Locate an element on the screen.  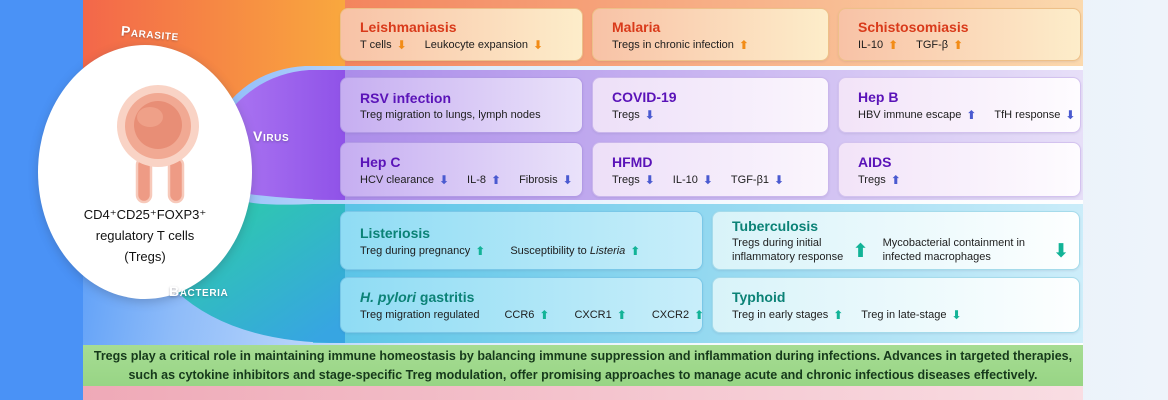
virus-label: Virus is located at coordinates (271, 136).